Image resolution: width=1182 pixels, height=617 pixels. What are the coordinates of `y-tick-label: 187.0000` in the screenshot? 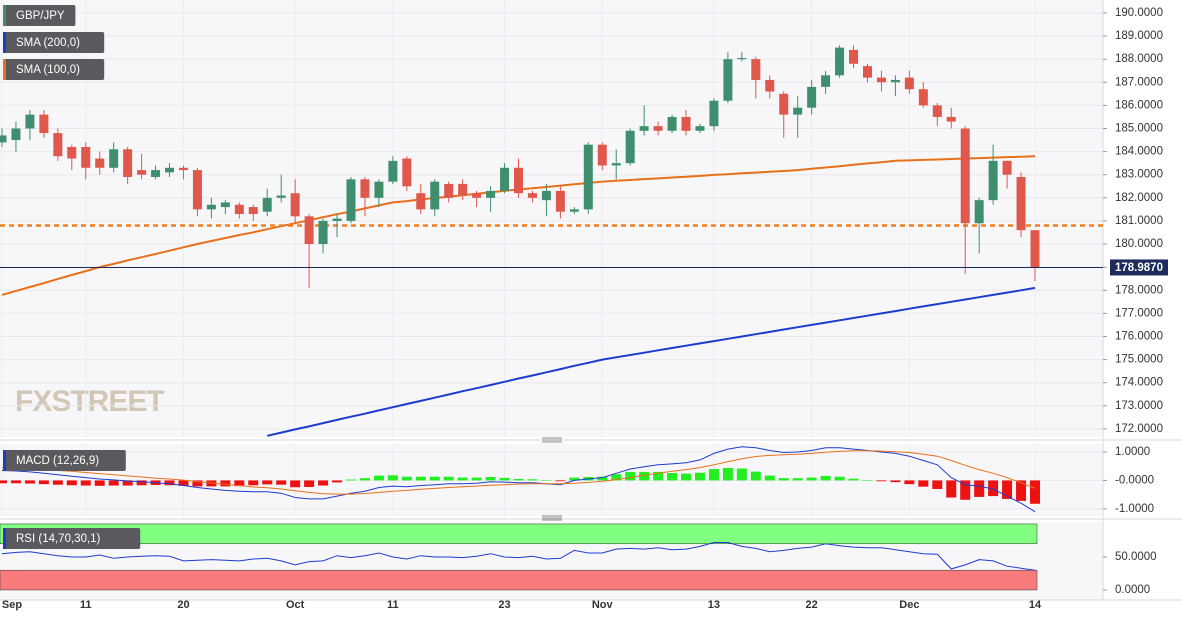 It's located at (1139, 82).